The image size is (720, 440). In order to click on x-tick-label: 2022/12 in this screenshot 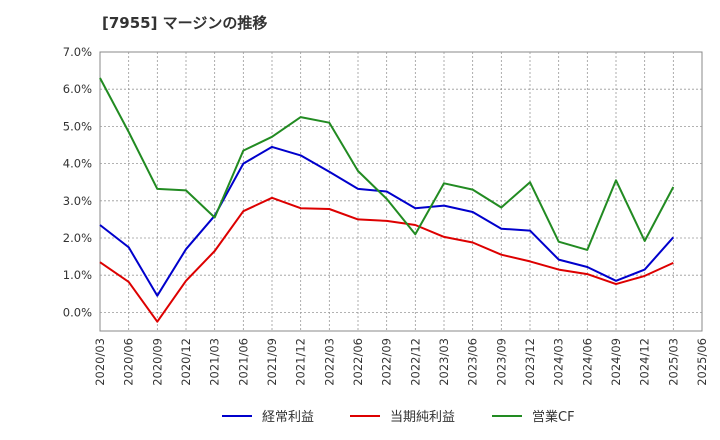, I will do `click(415, 362)`.